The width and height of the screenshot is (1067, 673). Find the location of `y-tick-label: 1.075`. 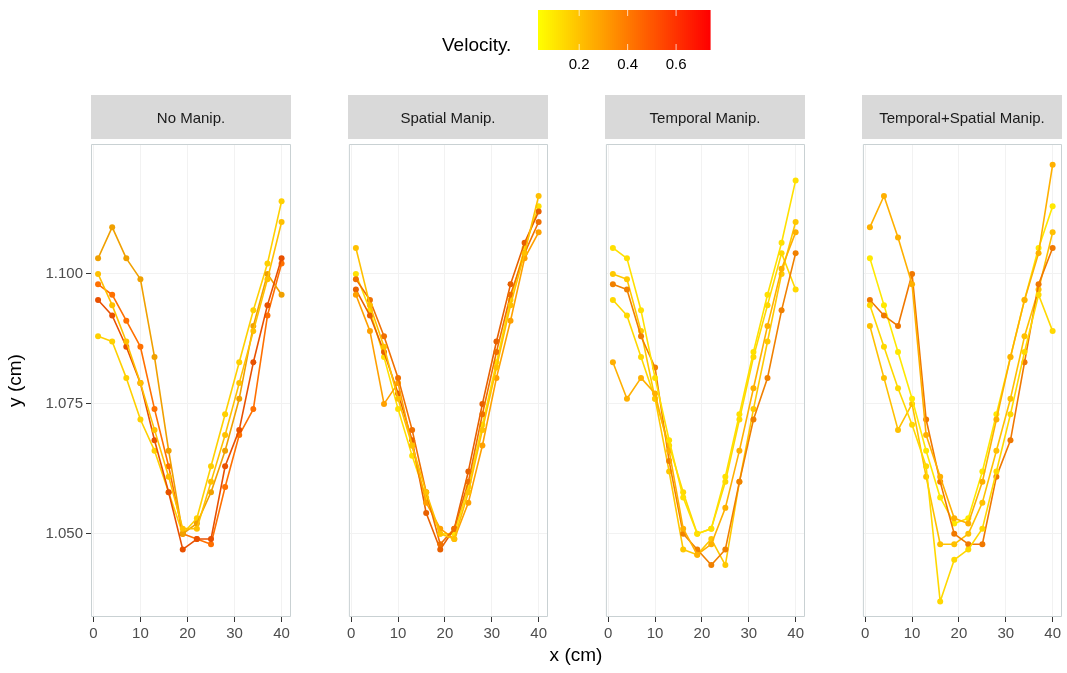

y-tick-label: 1.075 is located at coordinates (64, 403).